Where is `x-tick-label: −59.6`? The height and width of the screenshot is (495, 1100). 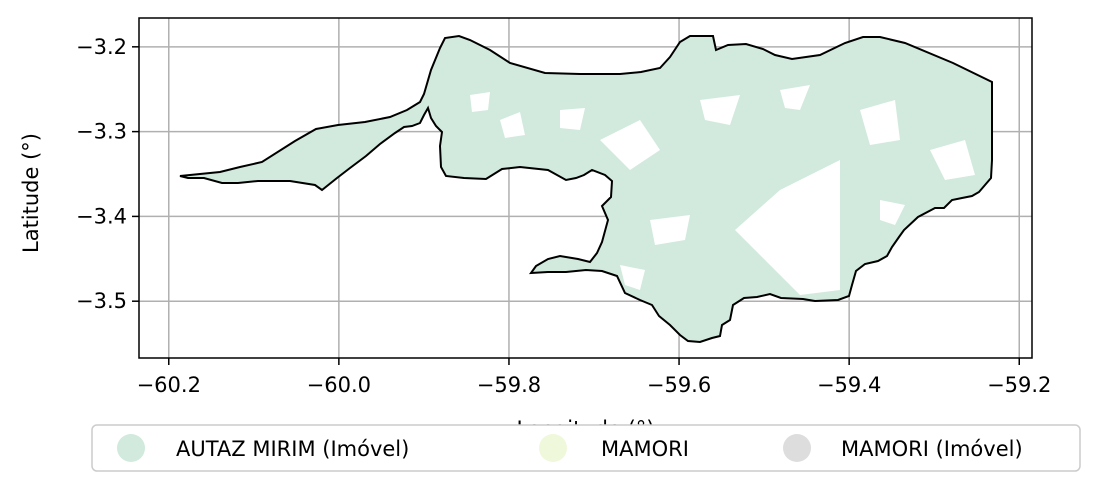
x-tick-label: −59.6 is located at coordinates (679, 385).